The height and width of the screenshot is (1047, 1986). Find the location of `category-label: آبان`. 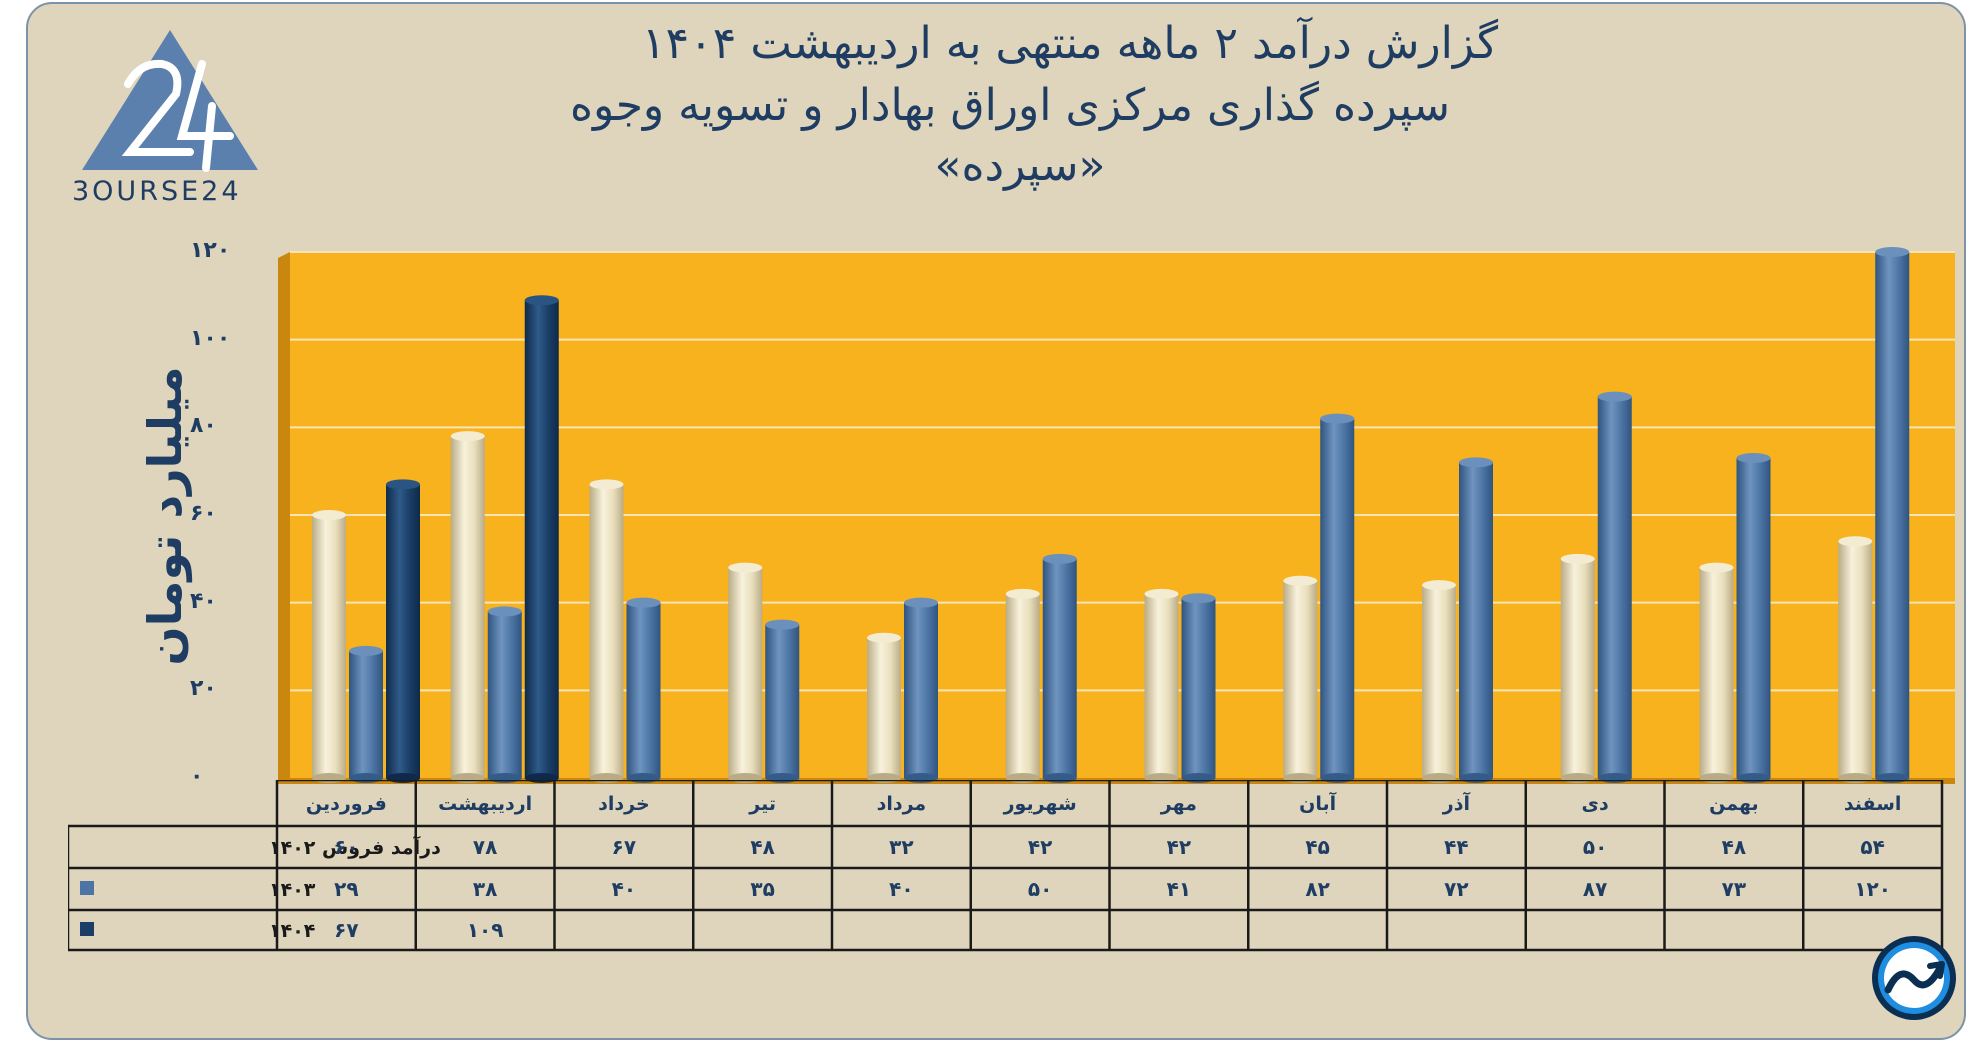

category-label: آبان is located at coordinates (1317, 803).